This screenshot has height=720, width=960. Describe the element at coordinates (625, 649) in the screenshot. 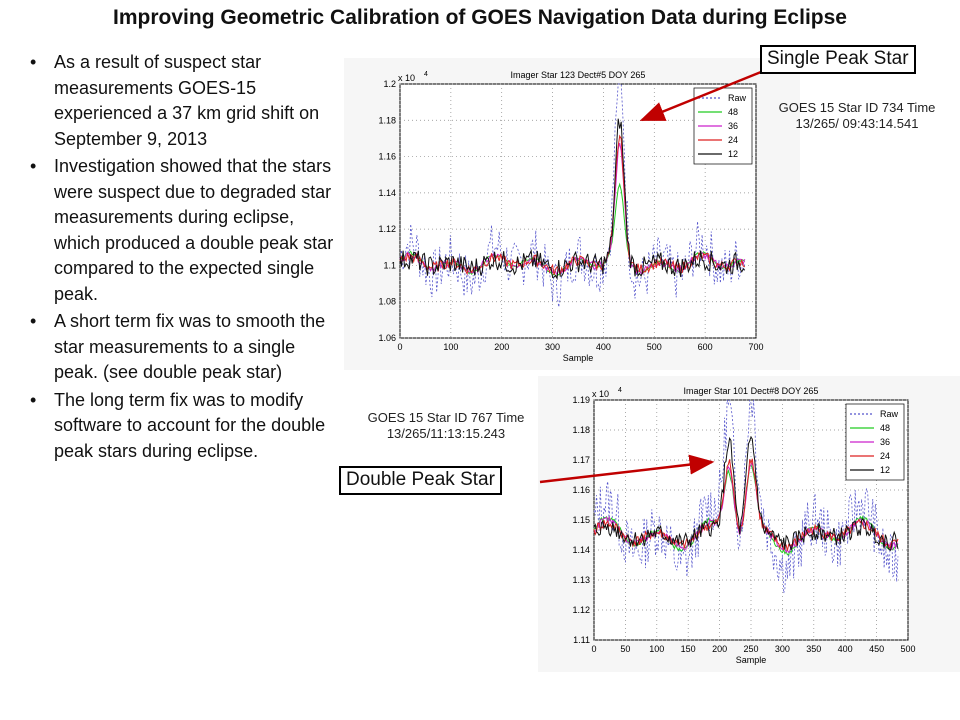

I see `x-tick-label: 50` at that location.